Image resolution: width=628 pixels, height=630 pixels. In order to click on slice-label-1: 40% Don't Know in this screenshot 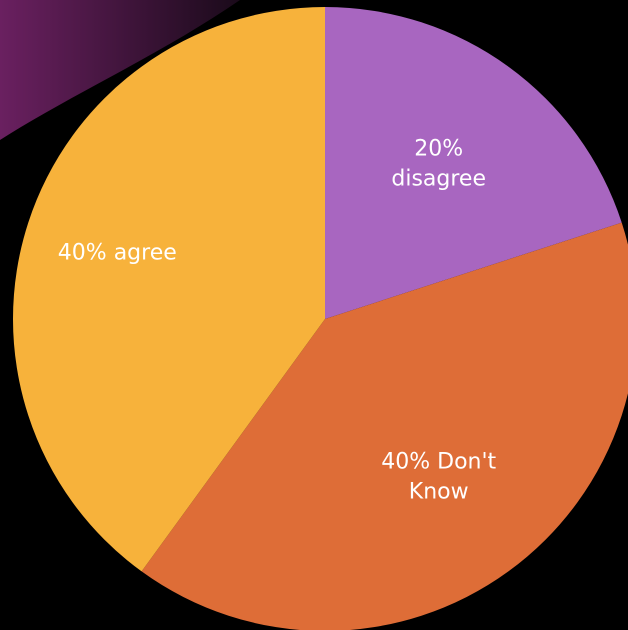, I will do `click(438, 476)`.